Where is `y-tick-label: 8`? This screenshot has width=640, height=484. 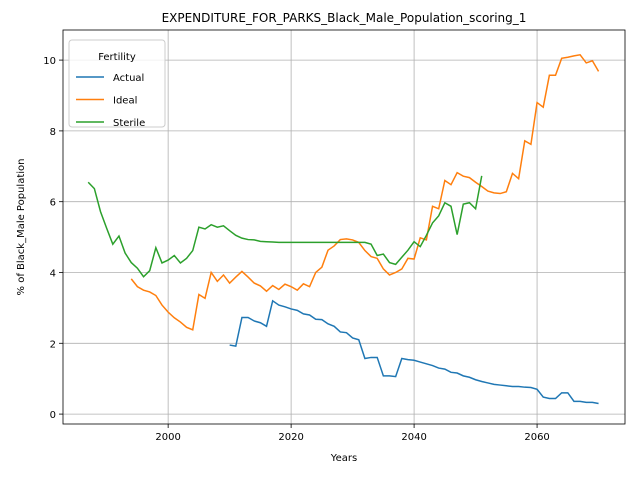
y-tick-label: 8 is located at coordinates (53, 132).